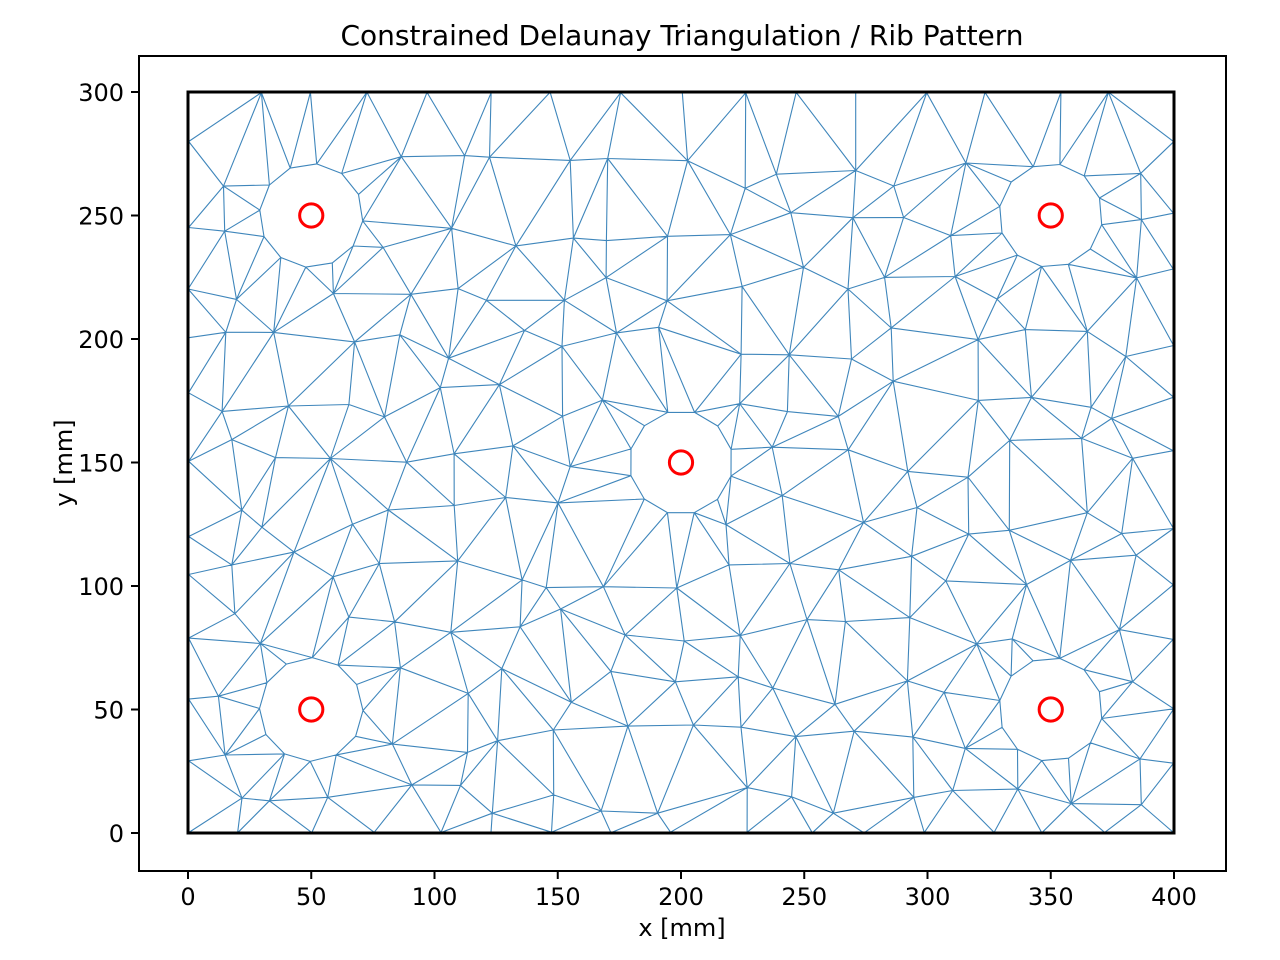  I want to click on y-tick-label: 50, so click(108, 711).